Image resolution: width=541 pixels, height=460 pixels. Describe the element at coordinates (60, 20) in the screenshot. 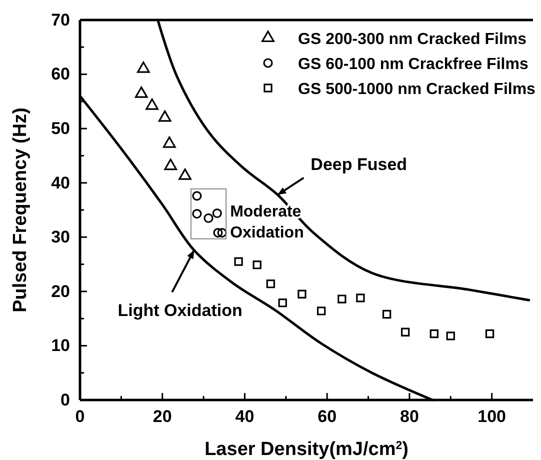

I see `y-tick-label: 70` at that location.